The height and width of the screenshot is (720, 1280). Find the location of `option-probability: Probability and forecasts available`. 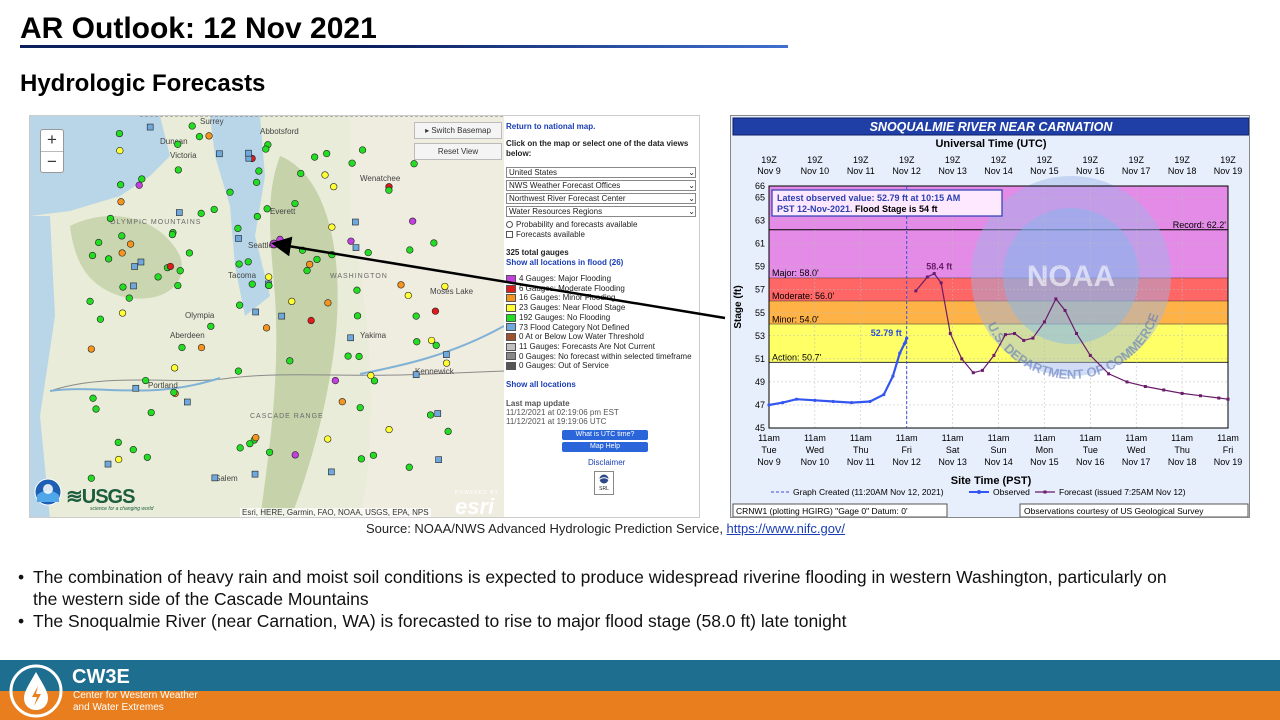

option-probability: Probability and forecasts available is located at coordinates (601, 224).